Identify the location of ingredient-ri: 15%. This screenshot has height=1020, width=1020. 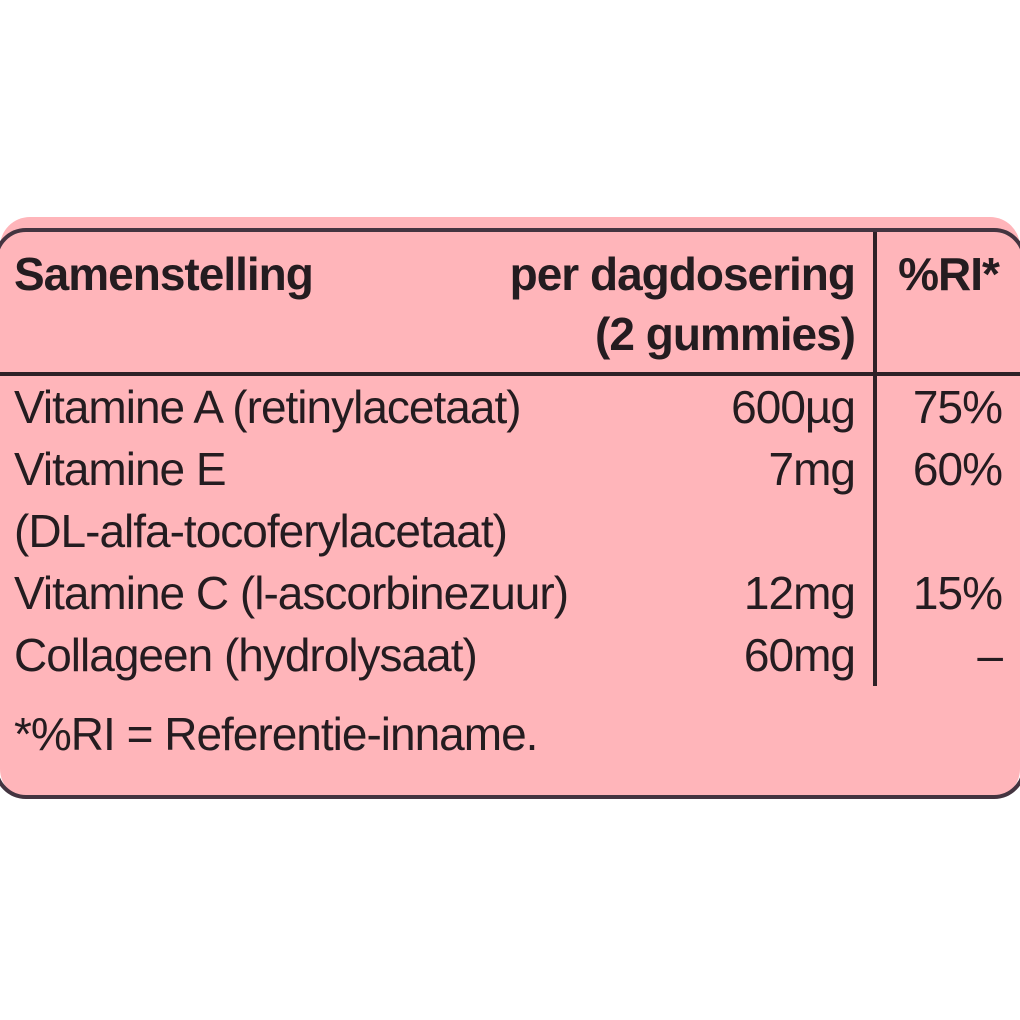
(957, 593).